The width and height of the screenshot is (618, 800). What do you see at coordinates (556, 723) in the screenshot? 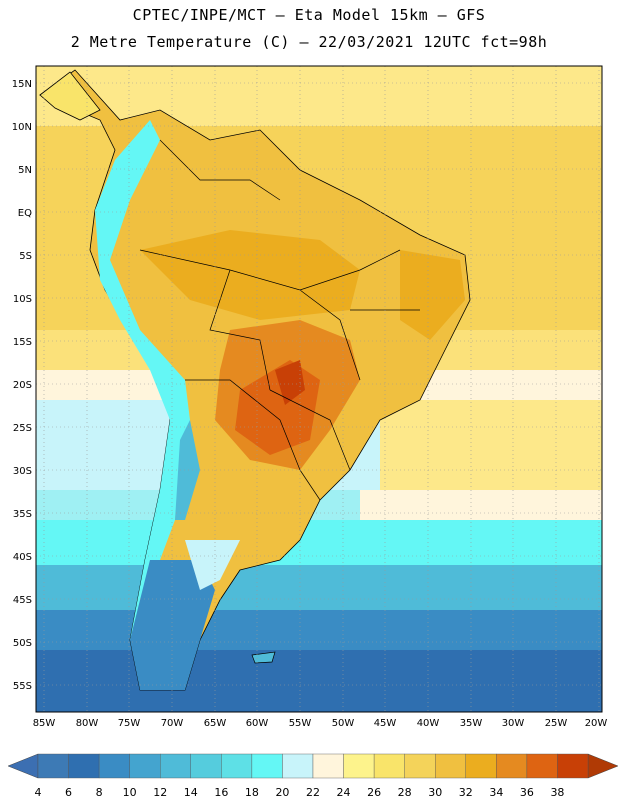
I see `lon-label: 25W` at bounding box center [556, 723].